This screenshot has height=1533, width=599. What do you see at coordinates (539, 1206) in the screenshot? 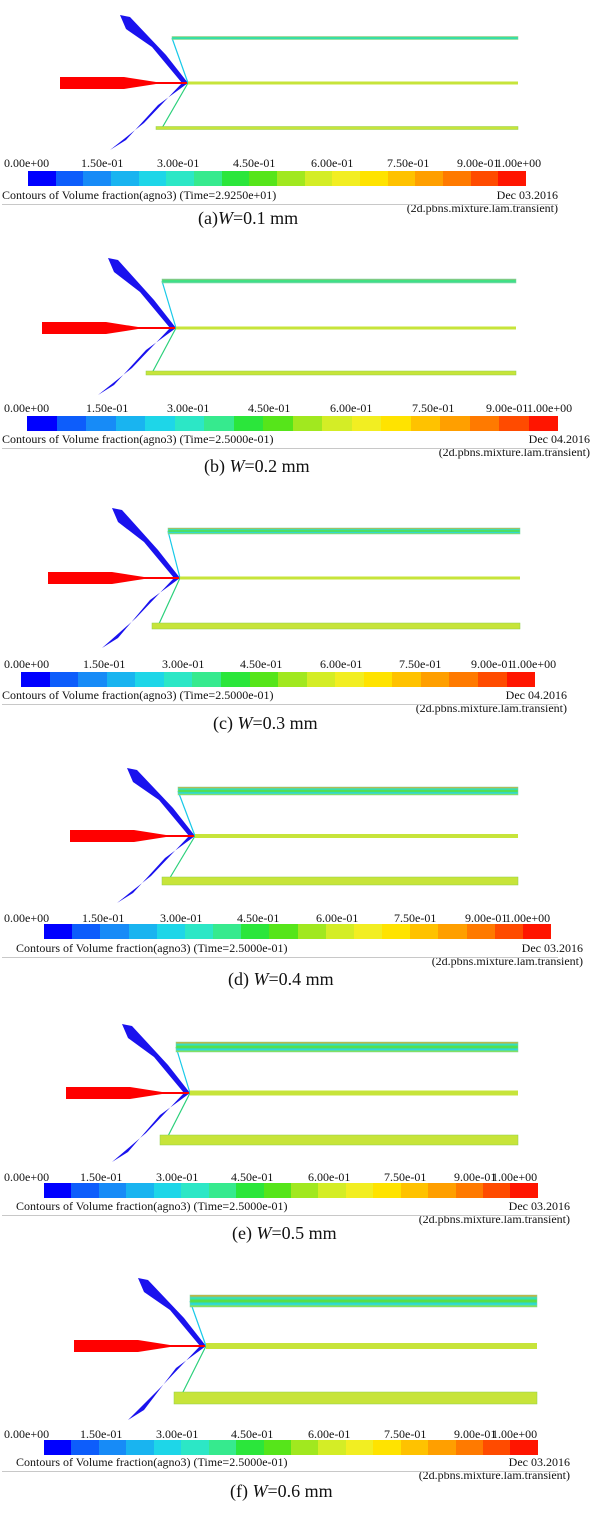
I see `timestamp: Dec 03.2016` at bounding box center [539, 1206].